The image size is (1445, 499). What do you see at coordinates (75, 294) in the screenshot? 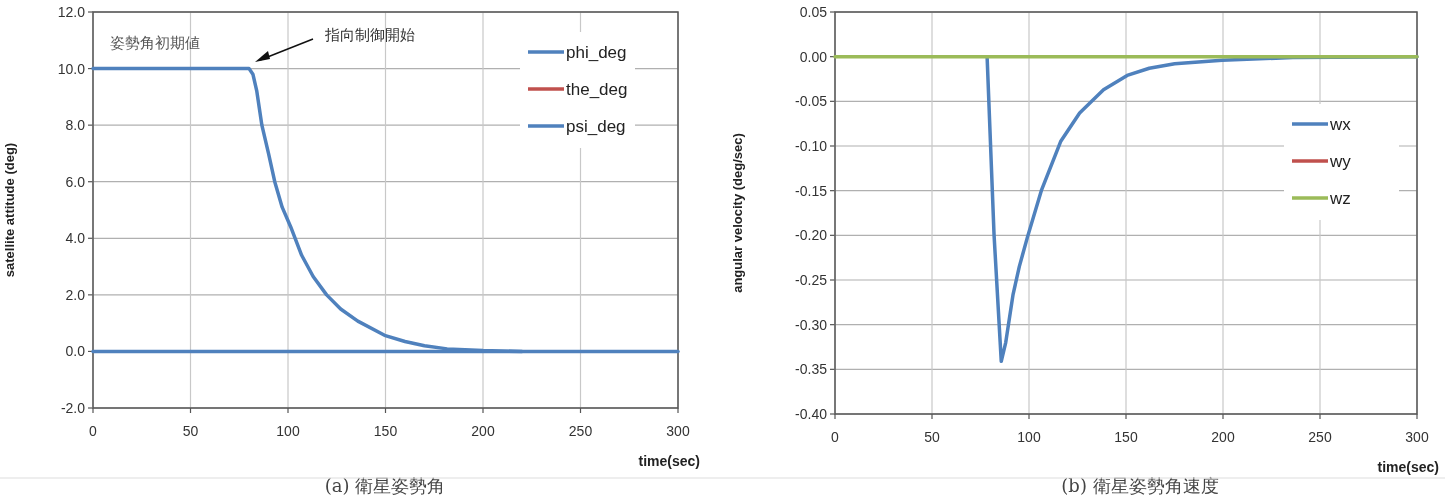
I see `y-tick-label: 2.0` at bounding box center [75, 294].